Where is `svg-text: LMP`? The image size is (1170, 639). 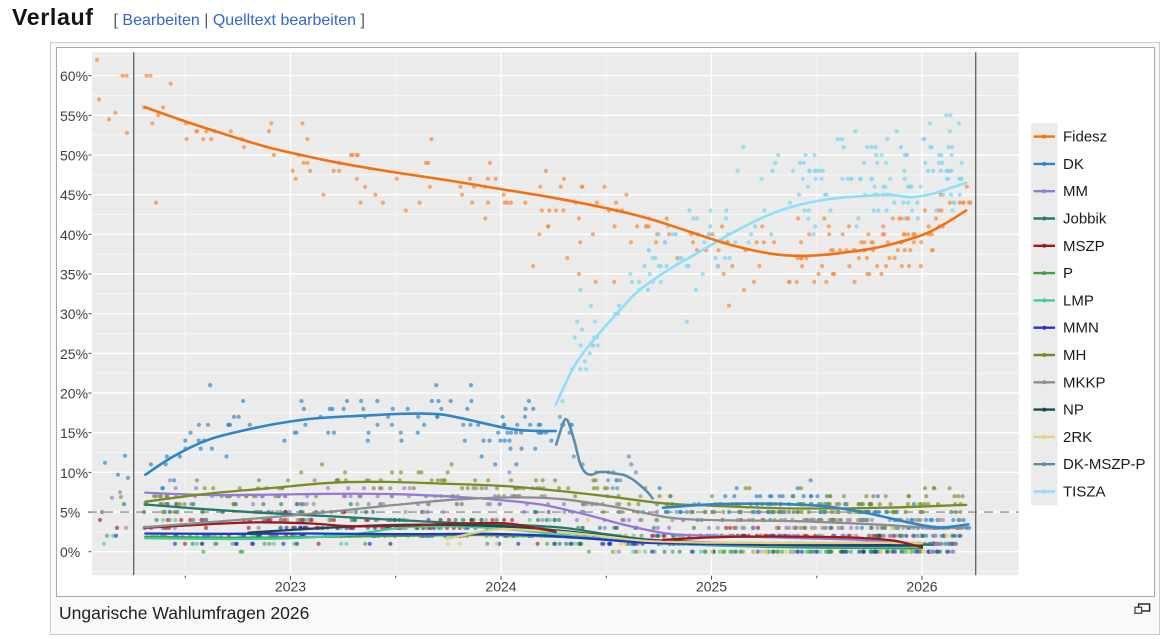
svg-text: LMP is located at coordinates (1078, 300).